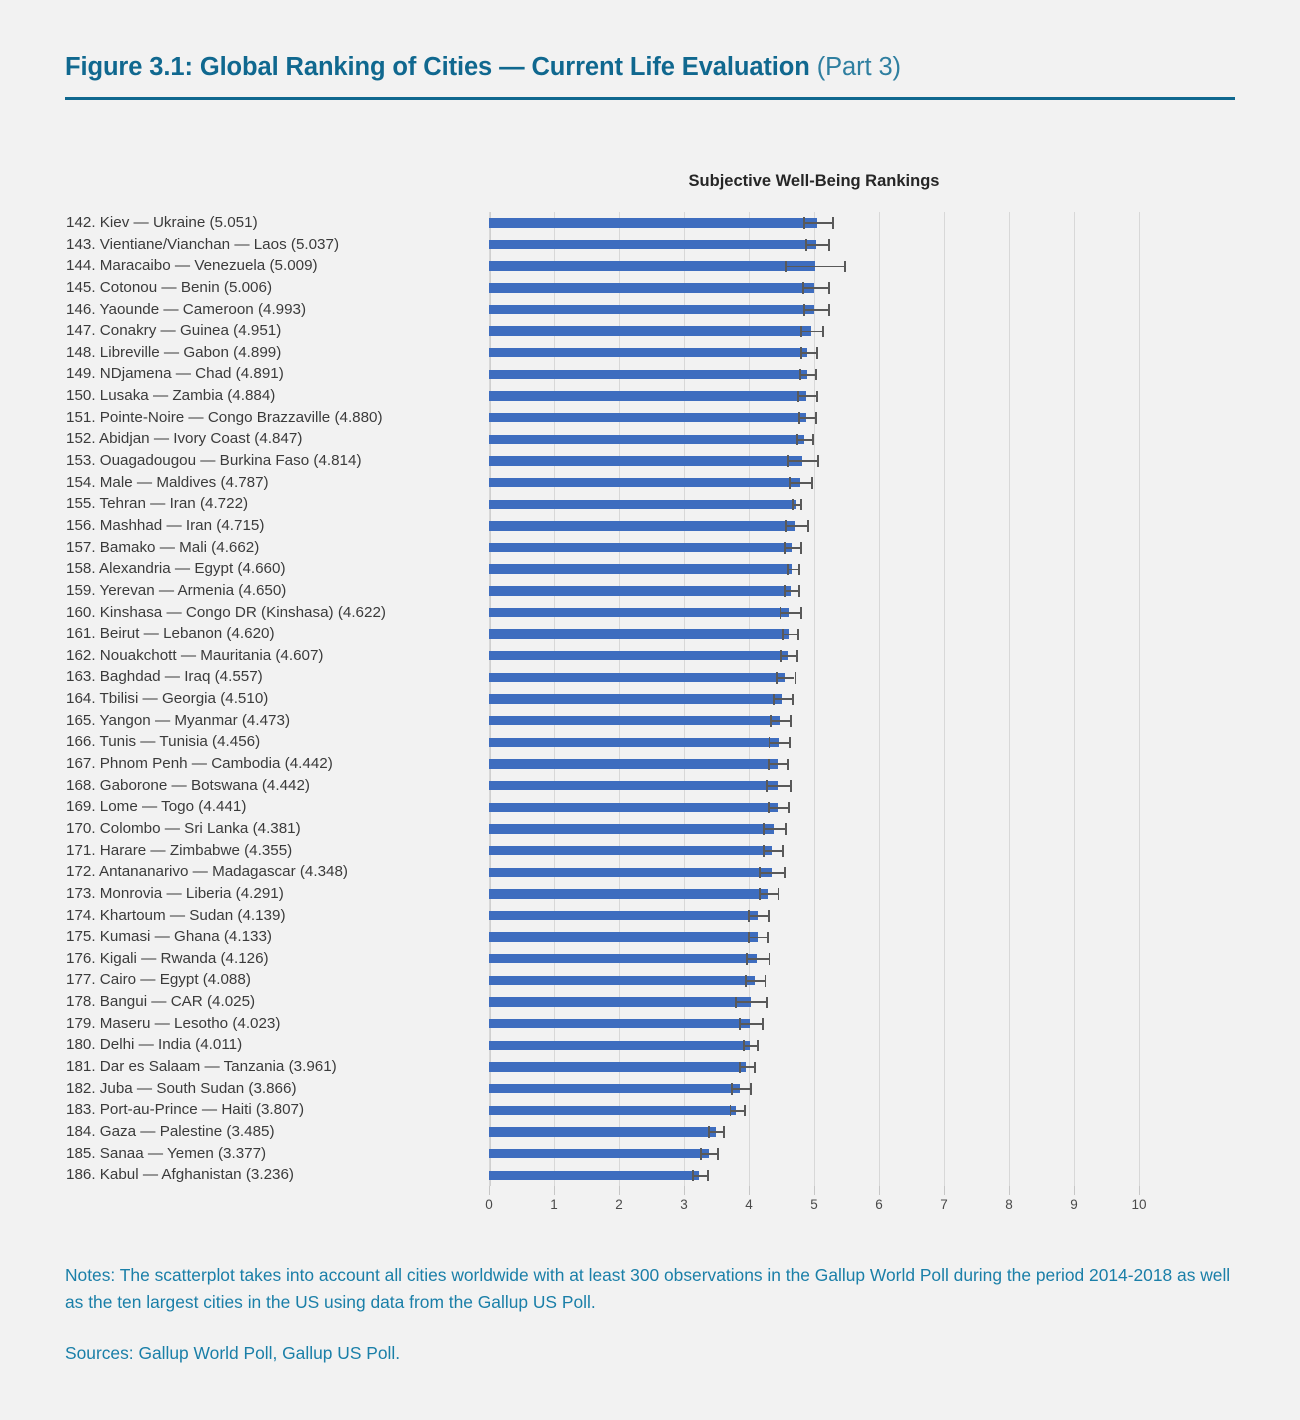 This screenshot has height=1420, width=1300. What do you see at coordinates (1075, 699) in the screenshot?
I see `gridline` at bounding box center [1075, 699].